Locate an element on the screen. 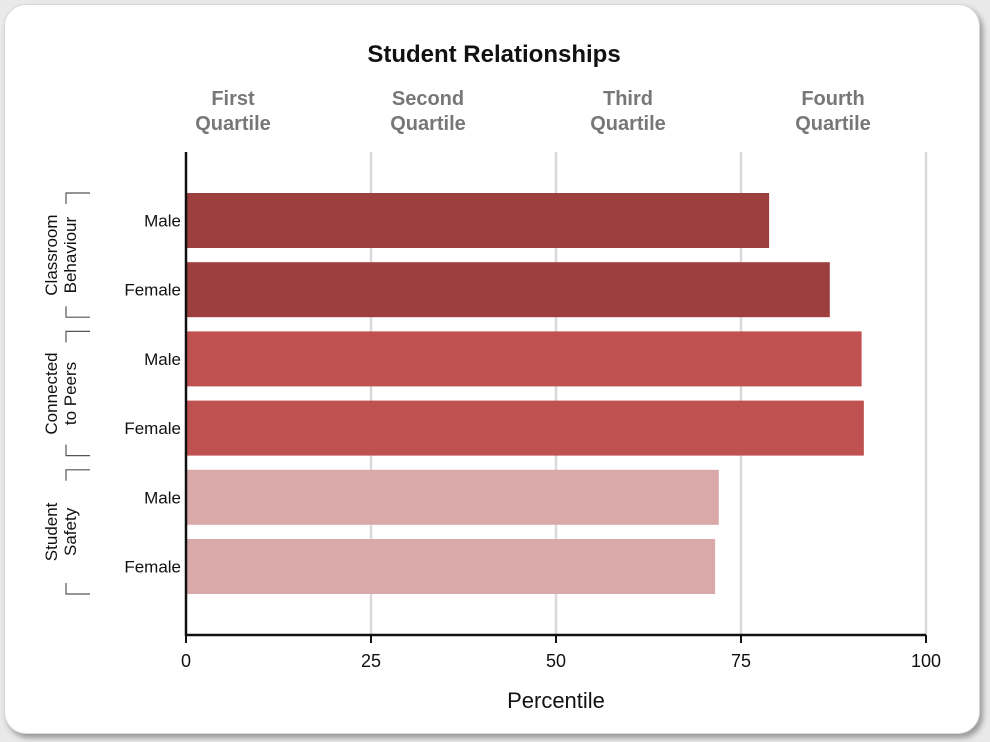  quartile-label: Third Quartile is located at coordinates (628, 111).